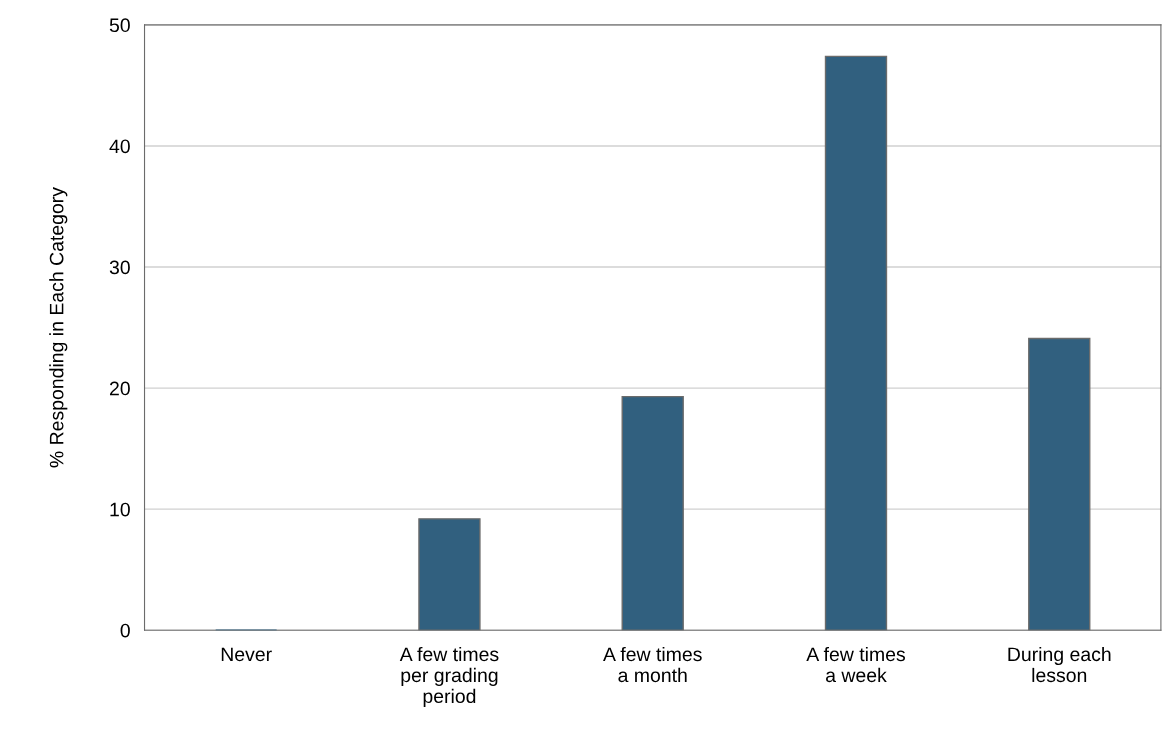  I want to click on y-tick-label: 40, so click(119, 146).